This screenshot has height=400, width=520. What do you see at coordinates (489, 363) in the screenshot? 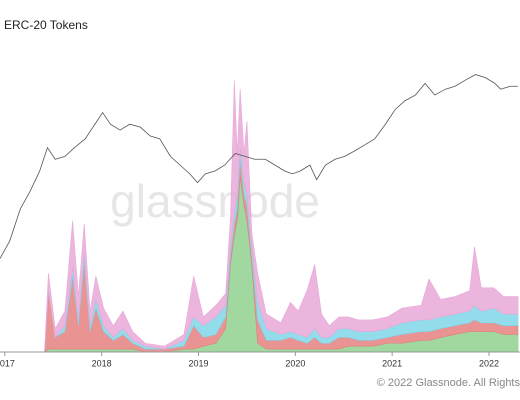
I see `x-tick-label: 2022` at bounding box center [489, 363].